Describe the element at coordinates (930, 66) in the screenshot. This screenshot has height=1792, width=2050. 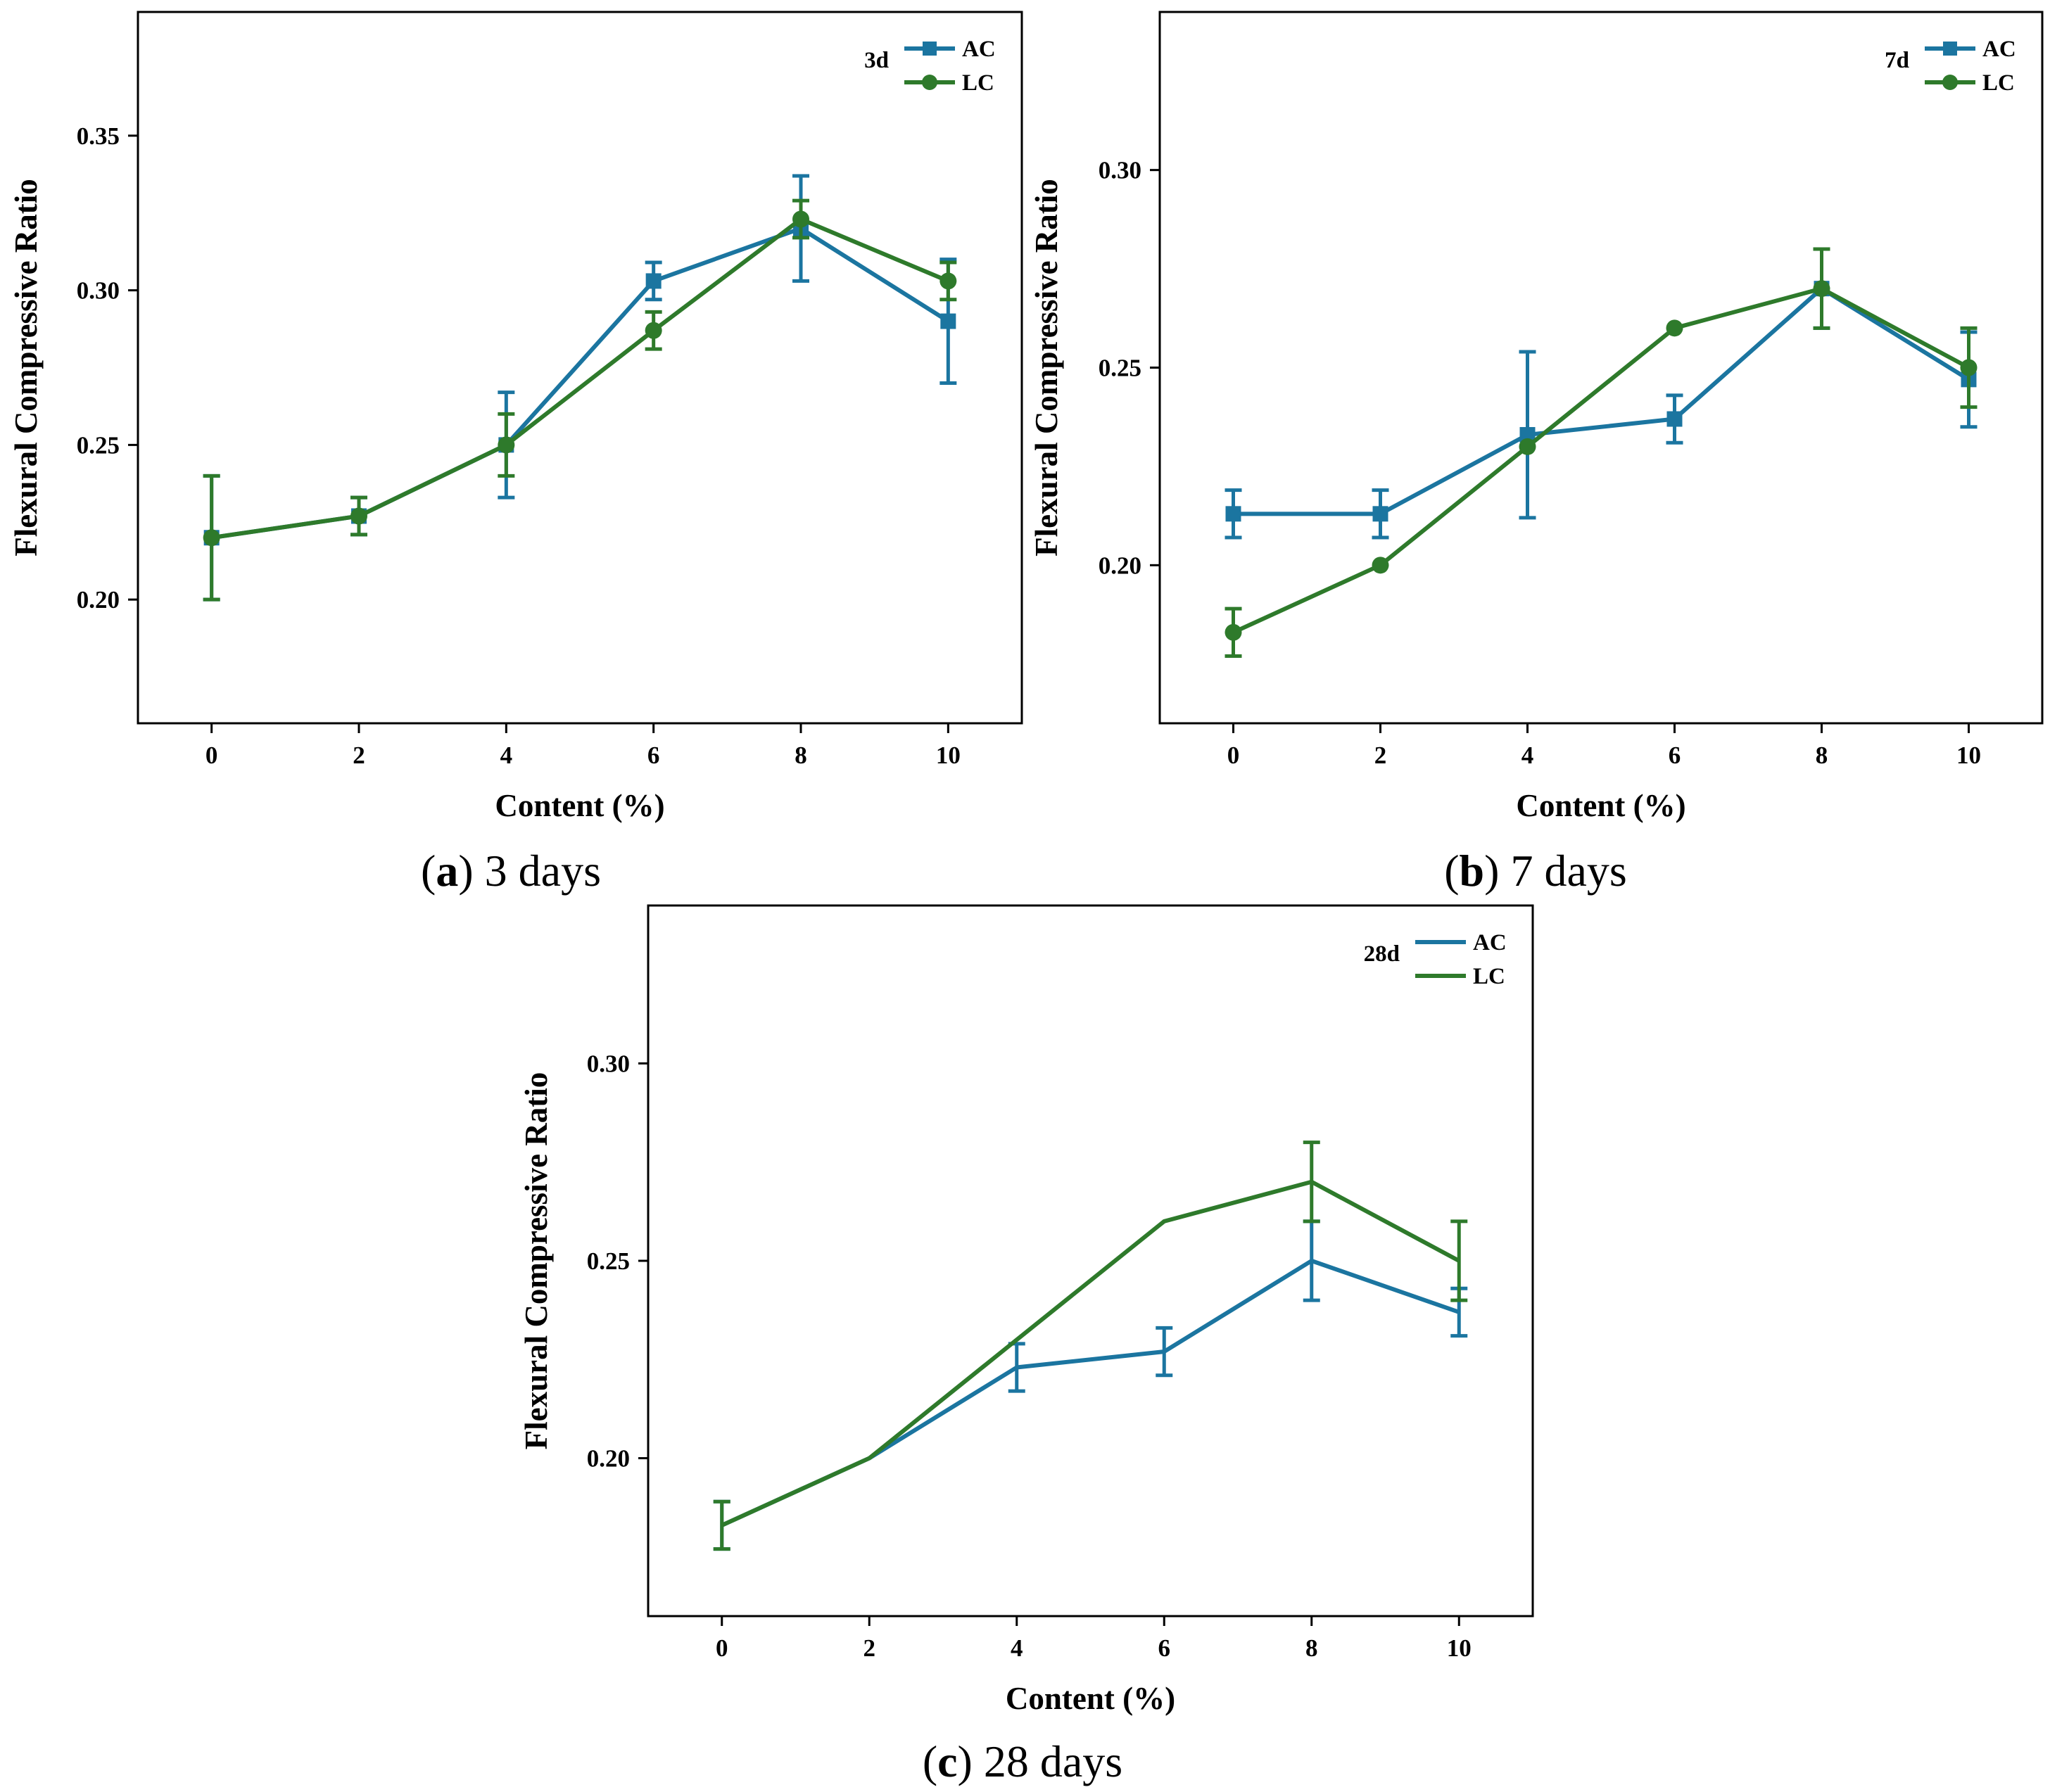
I see `legend: 3d AC LC` at that location.